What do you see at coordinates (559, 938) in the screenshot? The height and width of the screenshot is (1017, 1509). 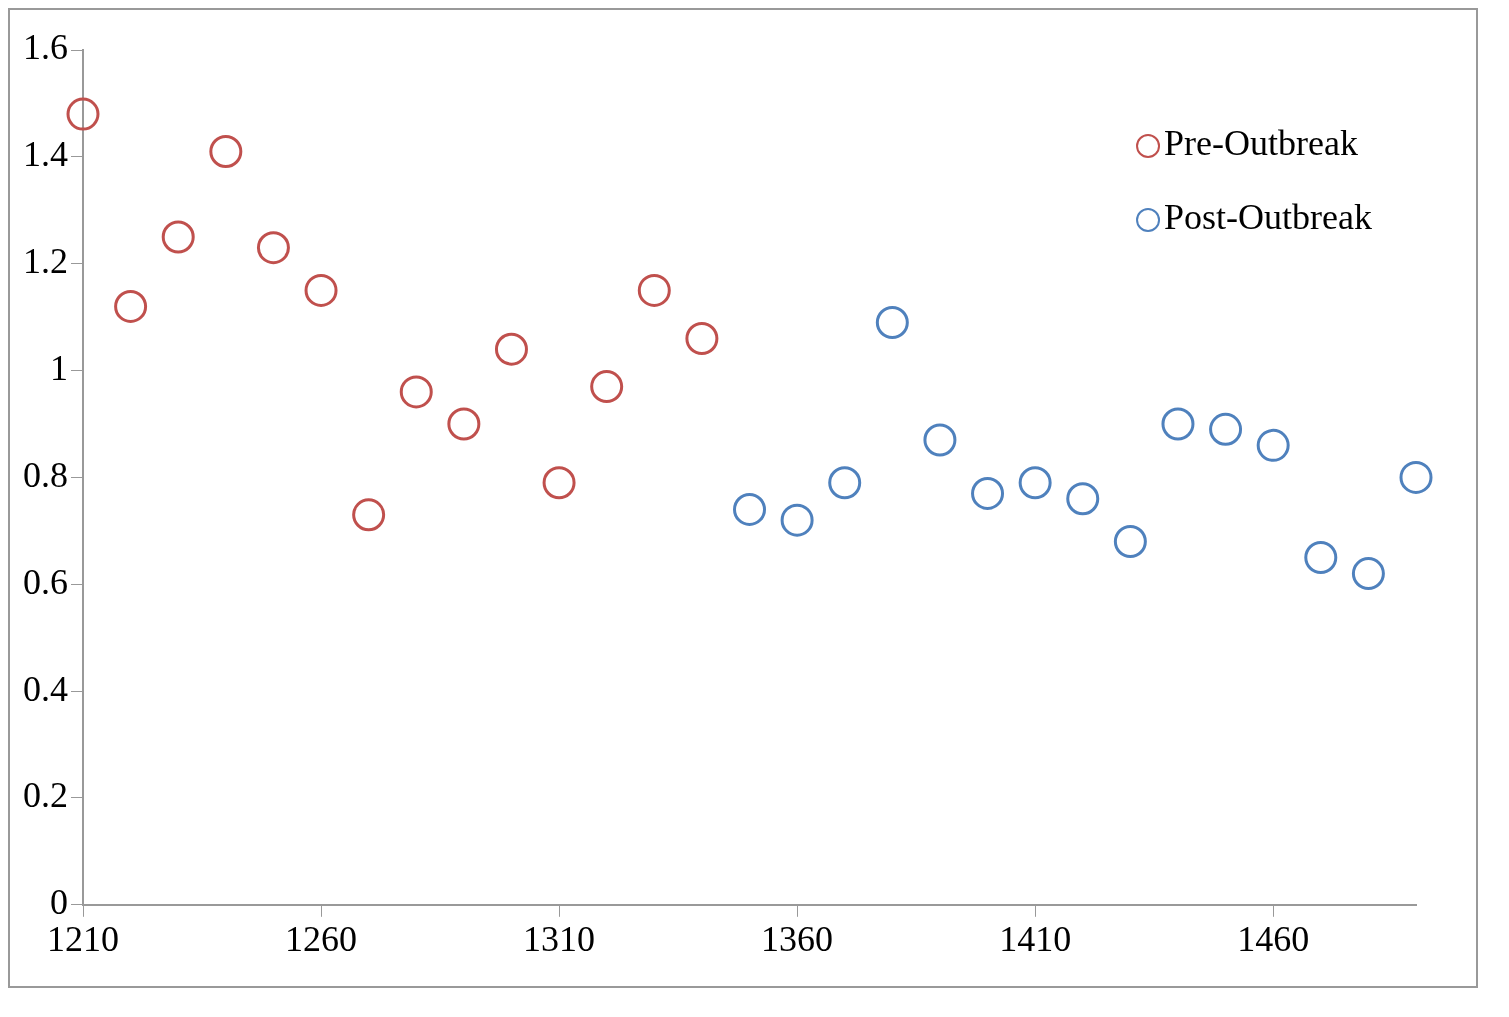 I see `x-tick-label: 1310` at bounding box center [559, 938].